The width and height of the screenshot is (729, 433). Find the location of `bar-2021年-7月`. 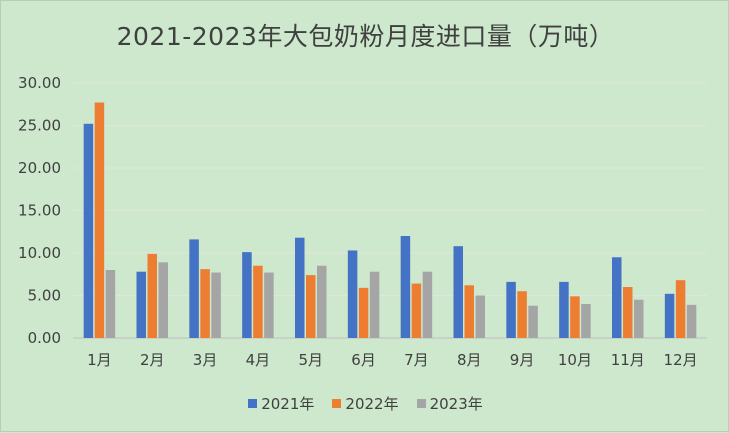

bar-2021年-7月 is located at coordinates (405, 287).